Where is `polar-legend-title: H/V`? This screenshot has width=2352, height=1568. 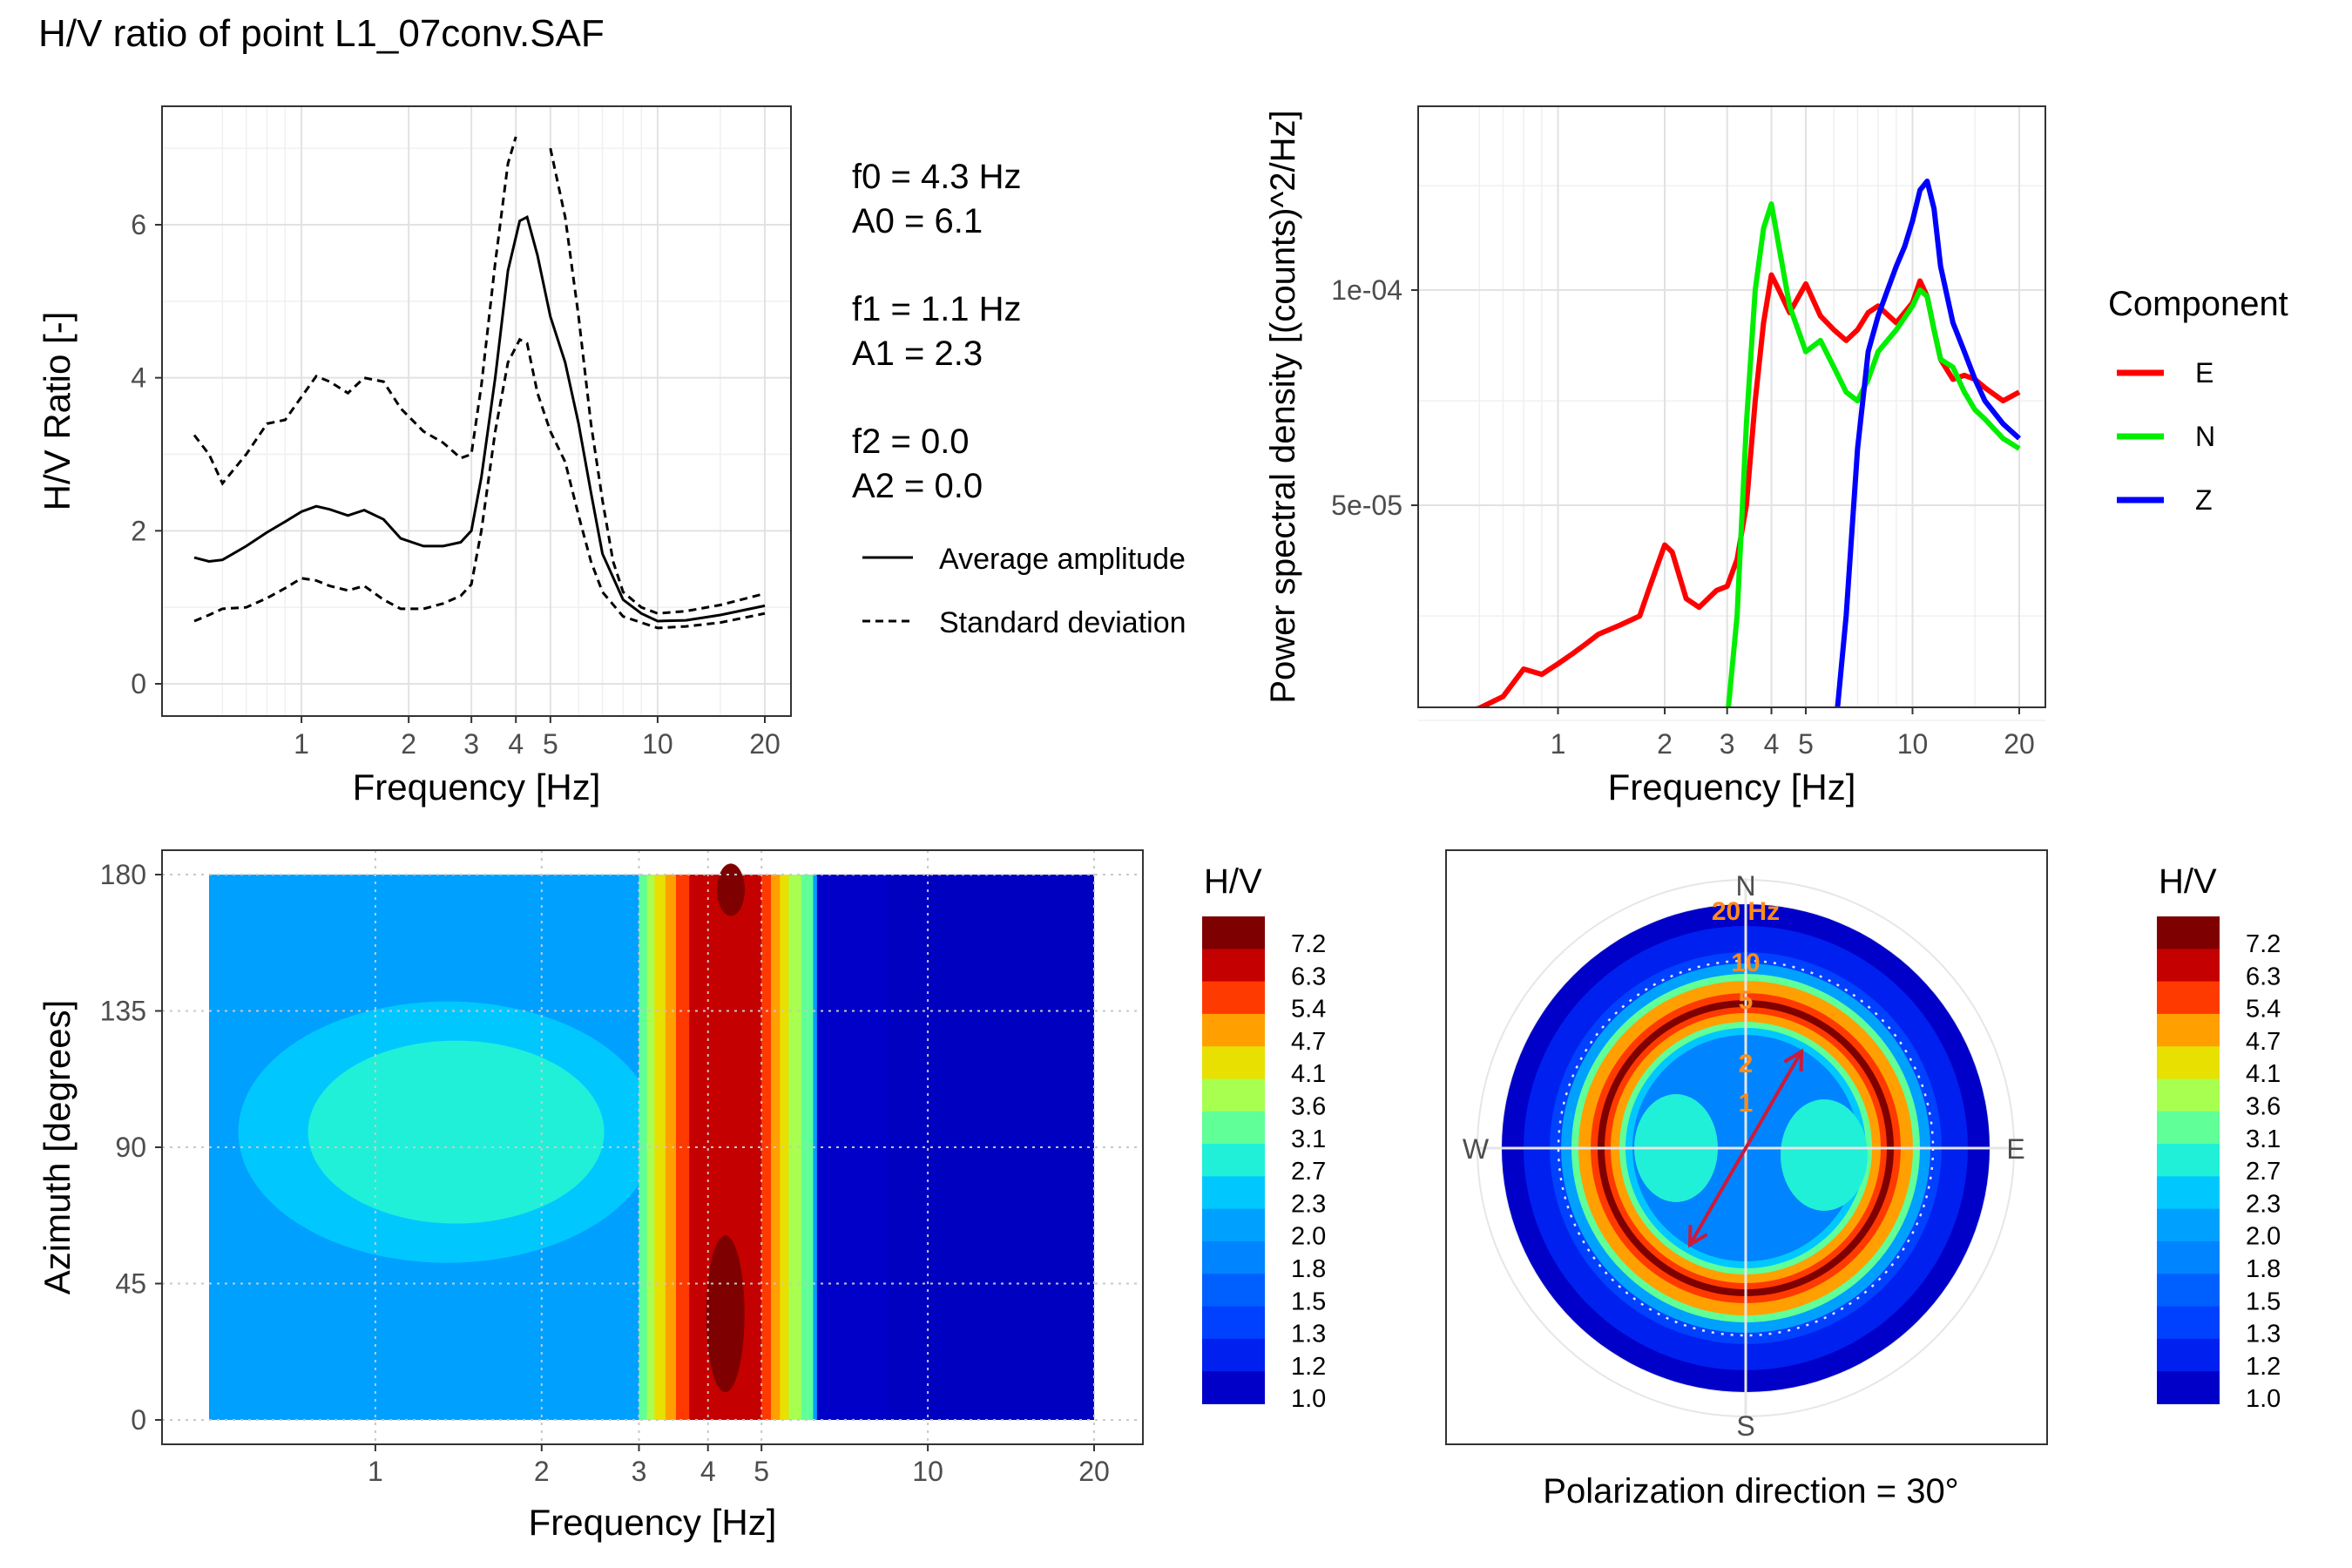
polar-legend-title: H/V is located at coordinates (2188, 881).